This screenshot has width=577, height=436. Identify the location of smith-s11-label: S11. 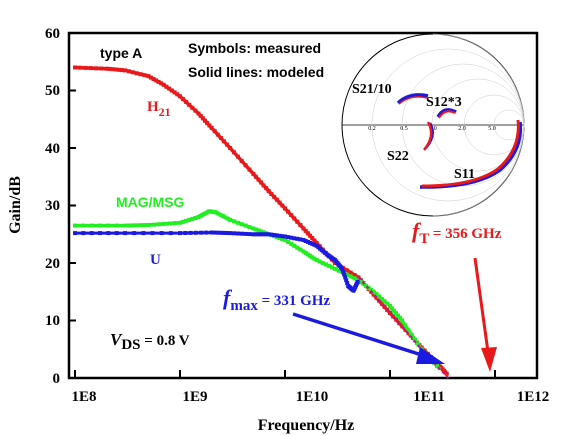
(464, 174).